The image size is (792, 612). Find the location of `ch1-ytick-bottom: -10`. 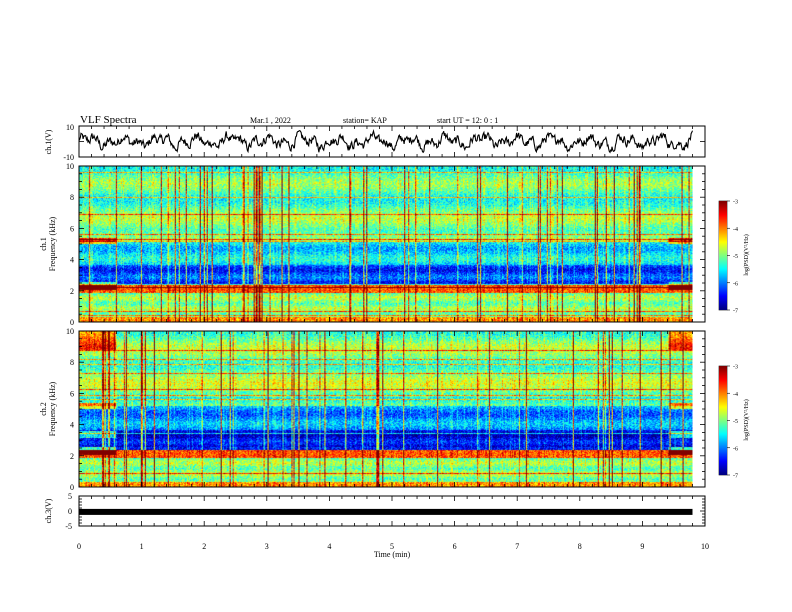

ch1-ytick-bottom: -10 is located at coordinates (68, 157).